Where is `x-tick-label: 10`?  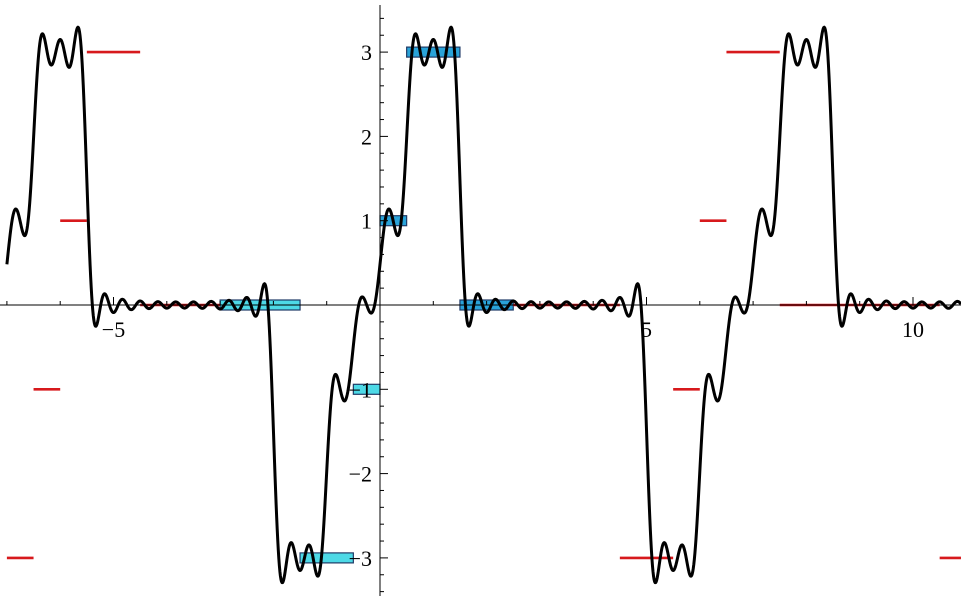
x-tick-label: 10 is located at coordinates (913, 329).